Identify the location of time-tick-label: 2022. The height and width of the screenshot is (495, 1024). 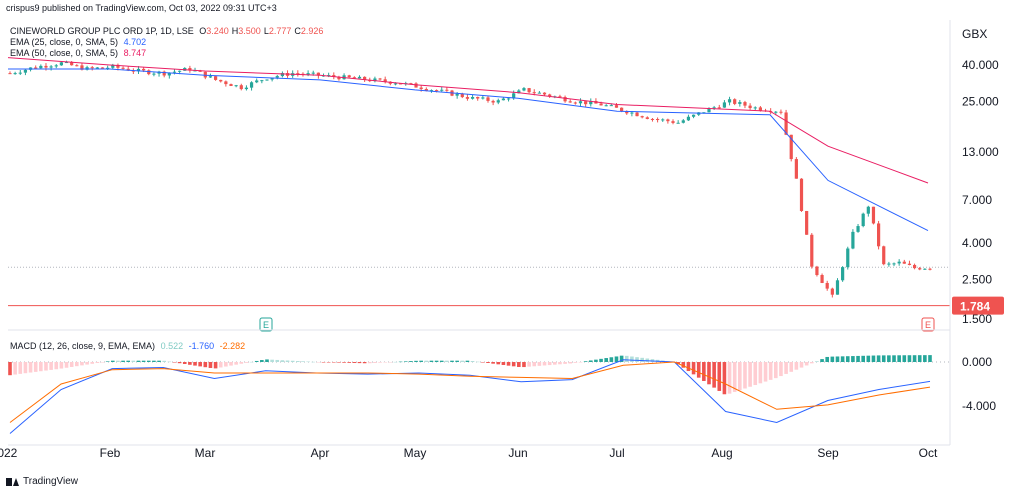
(9, 453).